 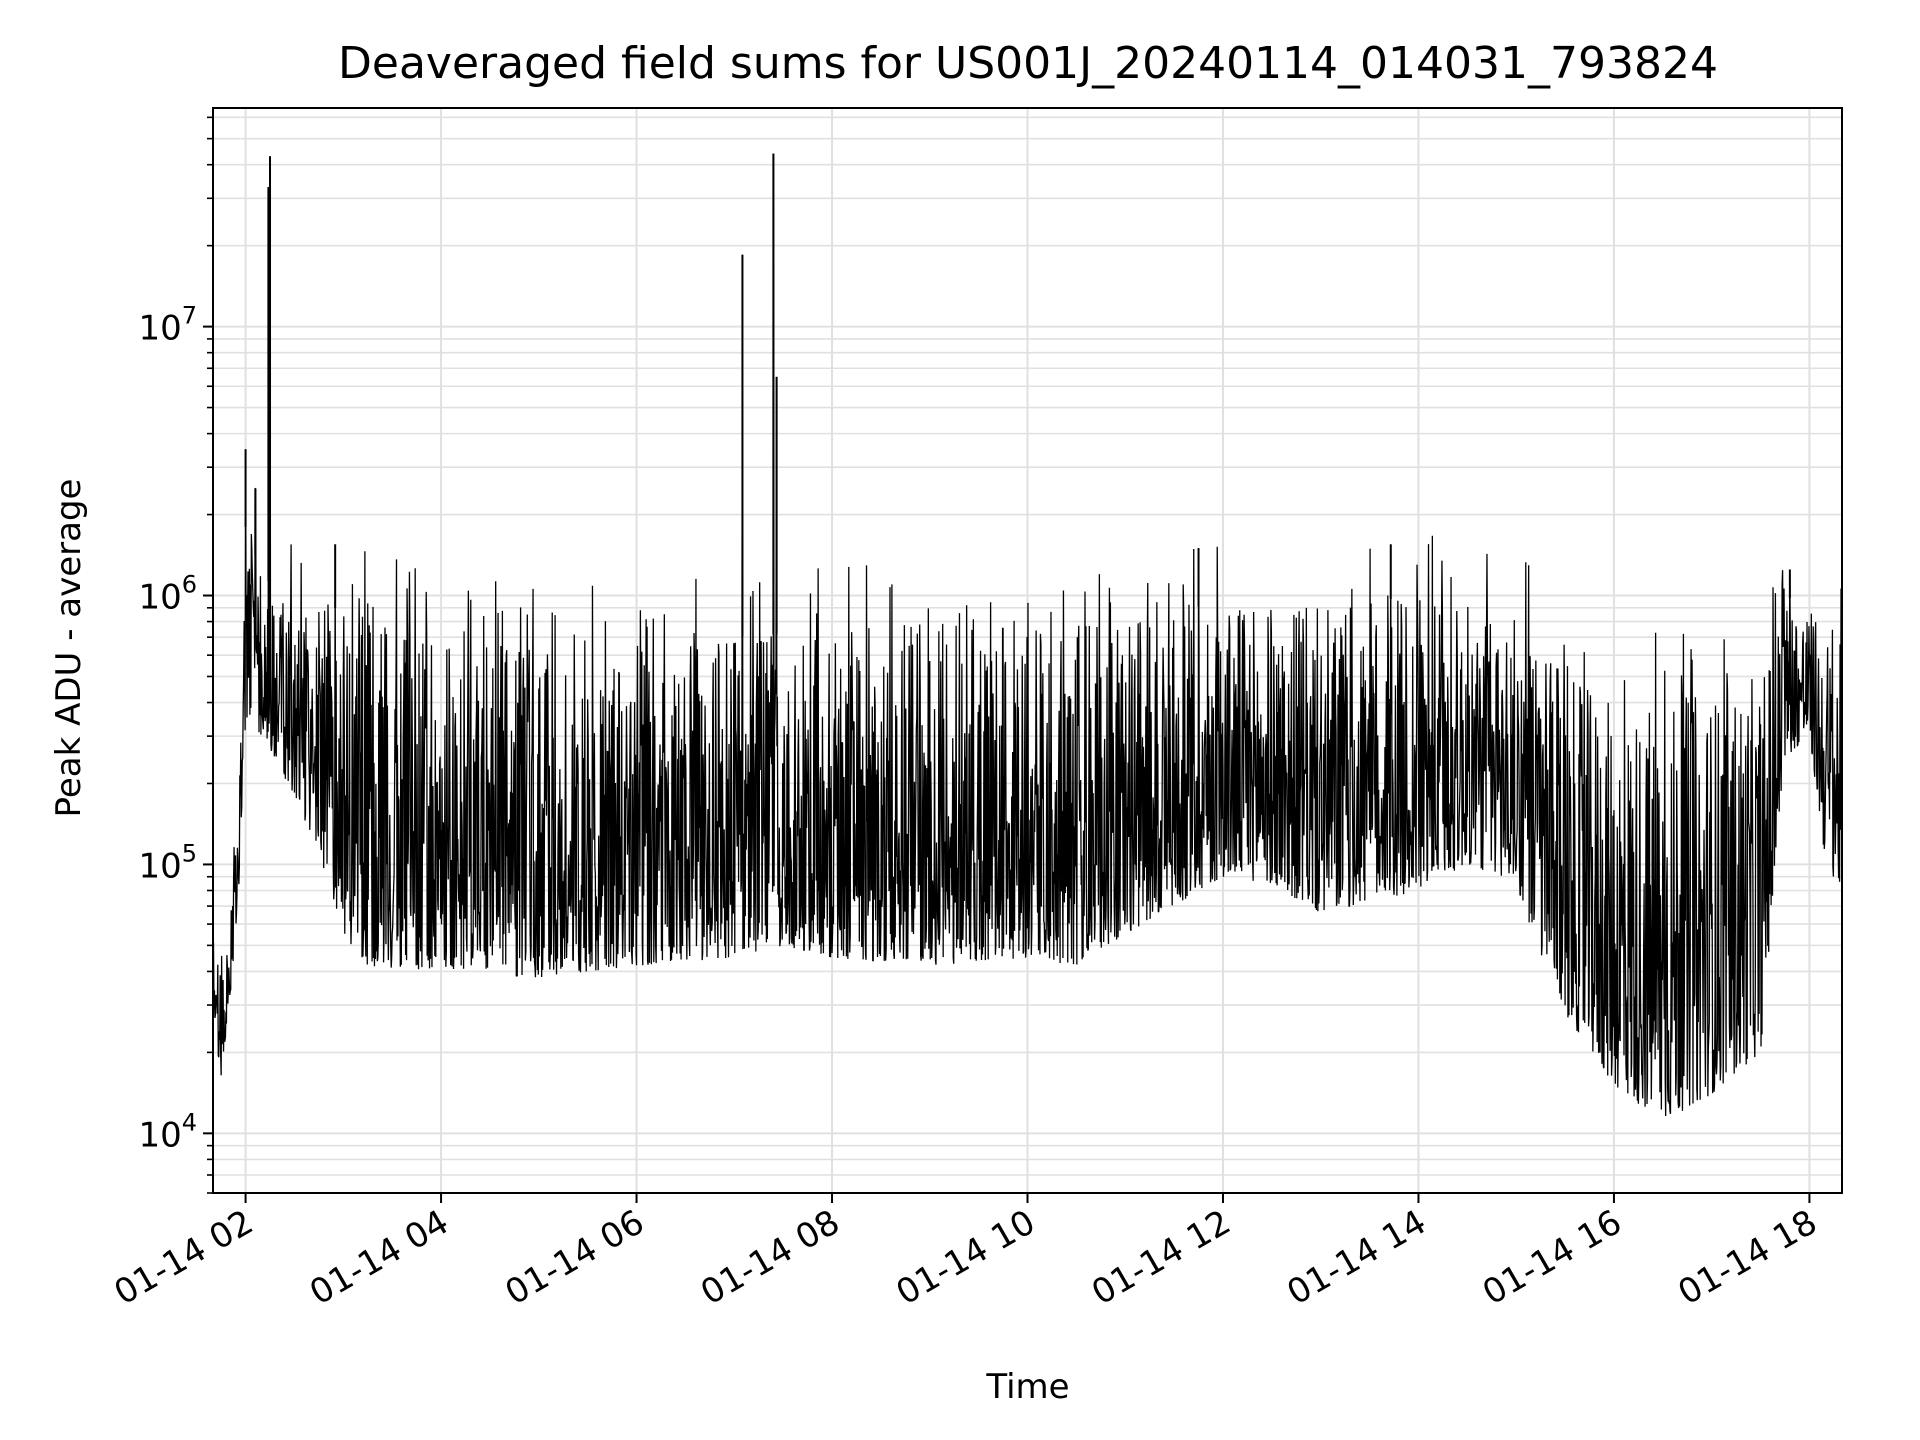 What do you see at coordinates (175, 655) in the screenshot?
I see `y-axis-ticks: 10⁴ 10⁵ 10⁶ 10⁷` at bounding box center [175, 655].